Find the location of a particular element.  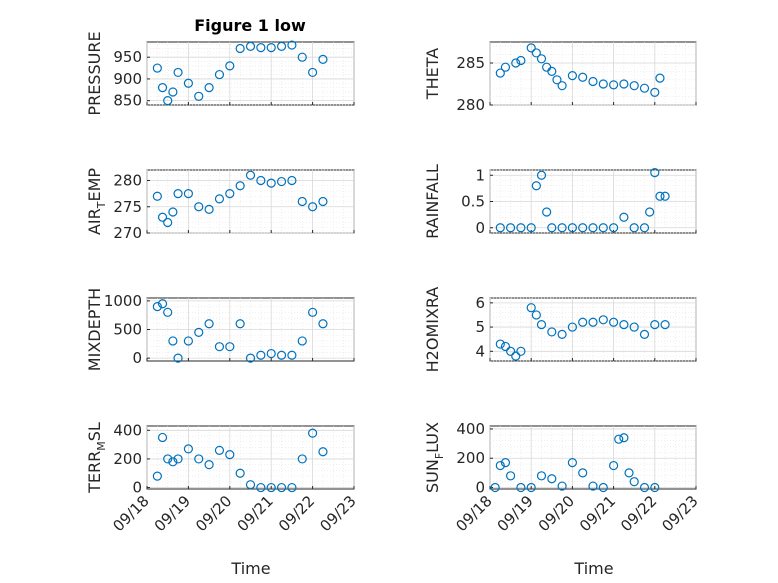

x-axis-label-left: Time is located at coordinates (250, 568).